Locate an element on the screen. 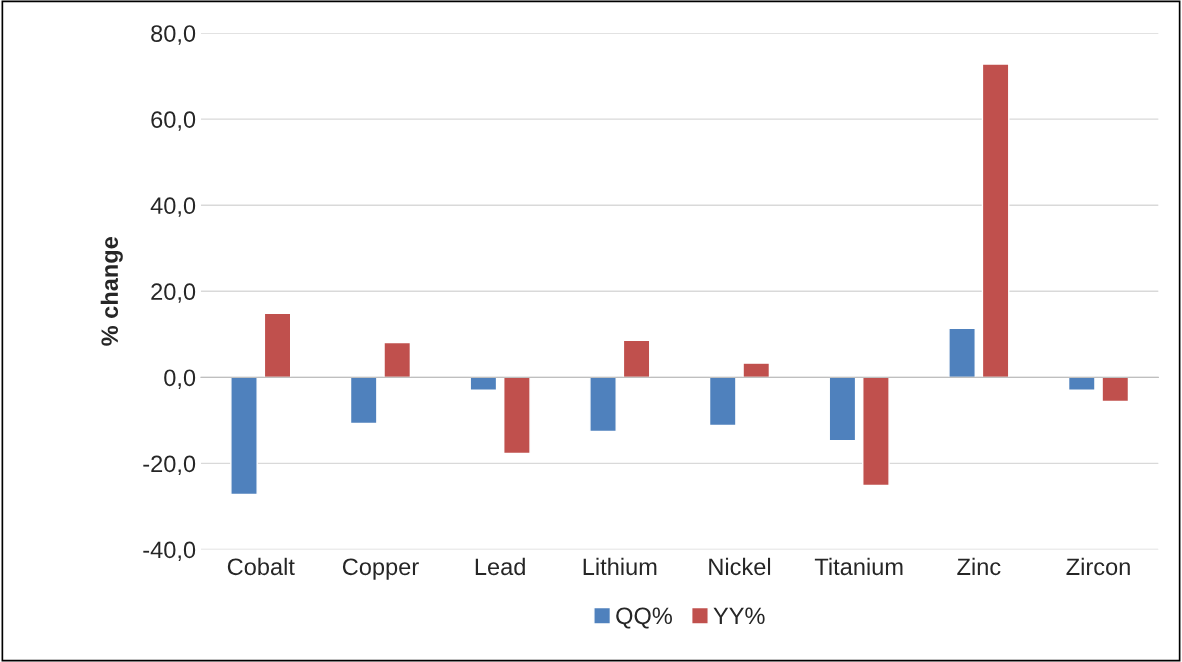  y-tick-label: -20,0 is located at coordinates (169, 465).